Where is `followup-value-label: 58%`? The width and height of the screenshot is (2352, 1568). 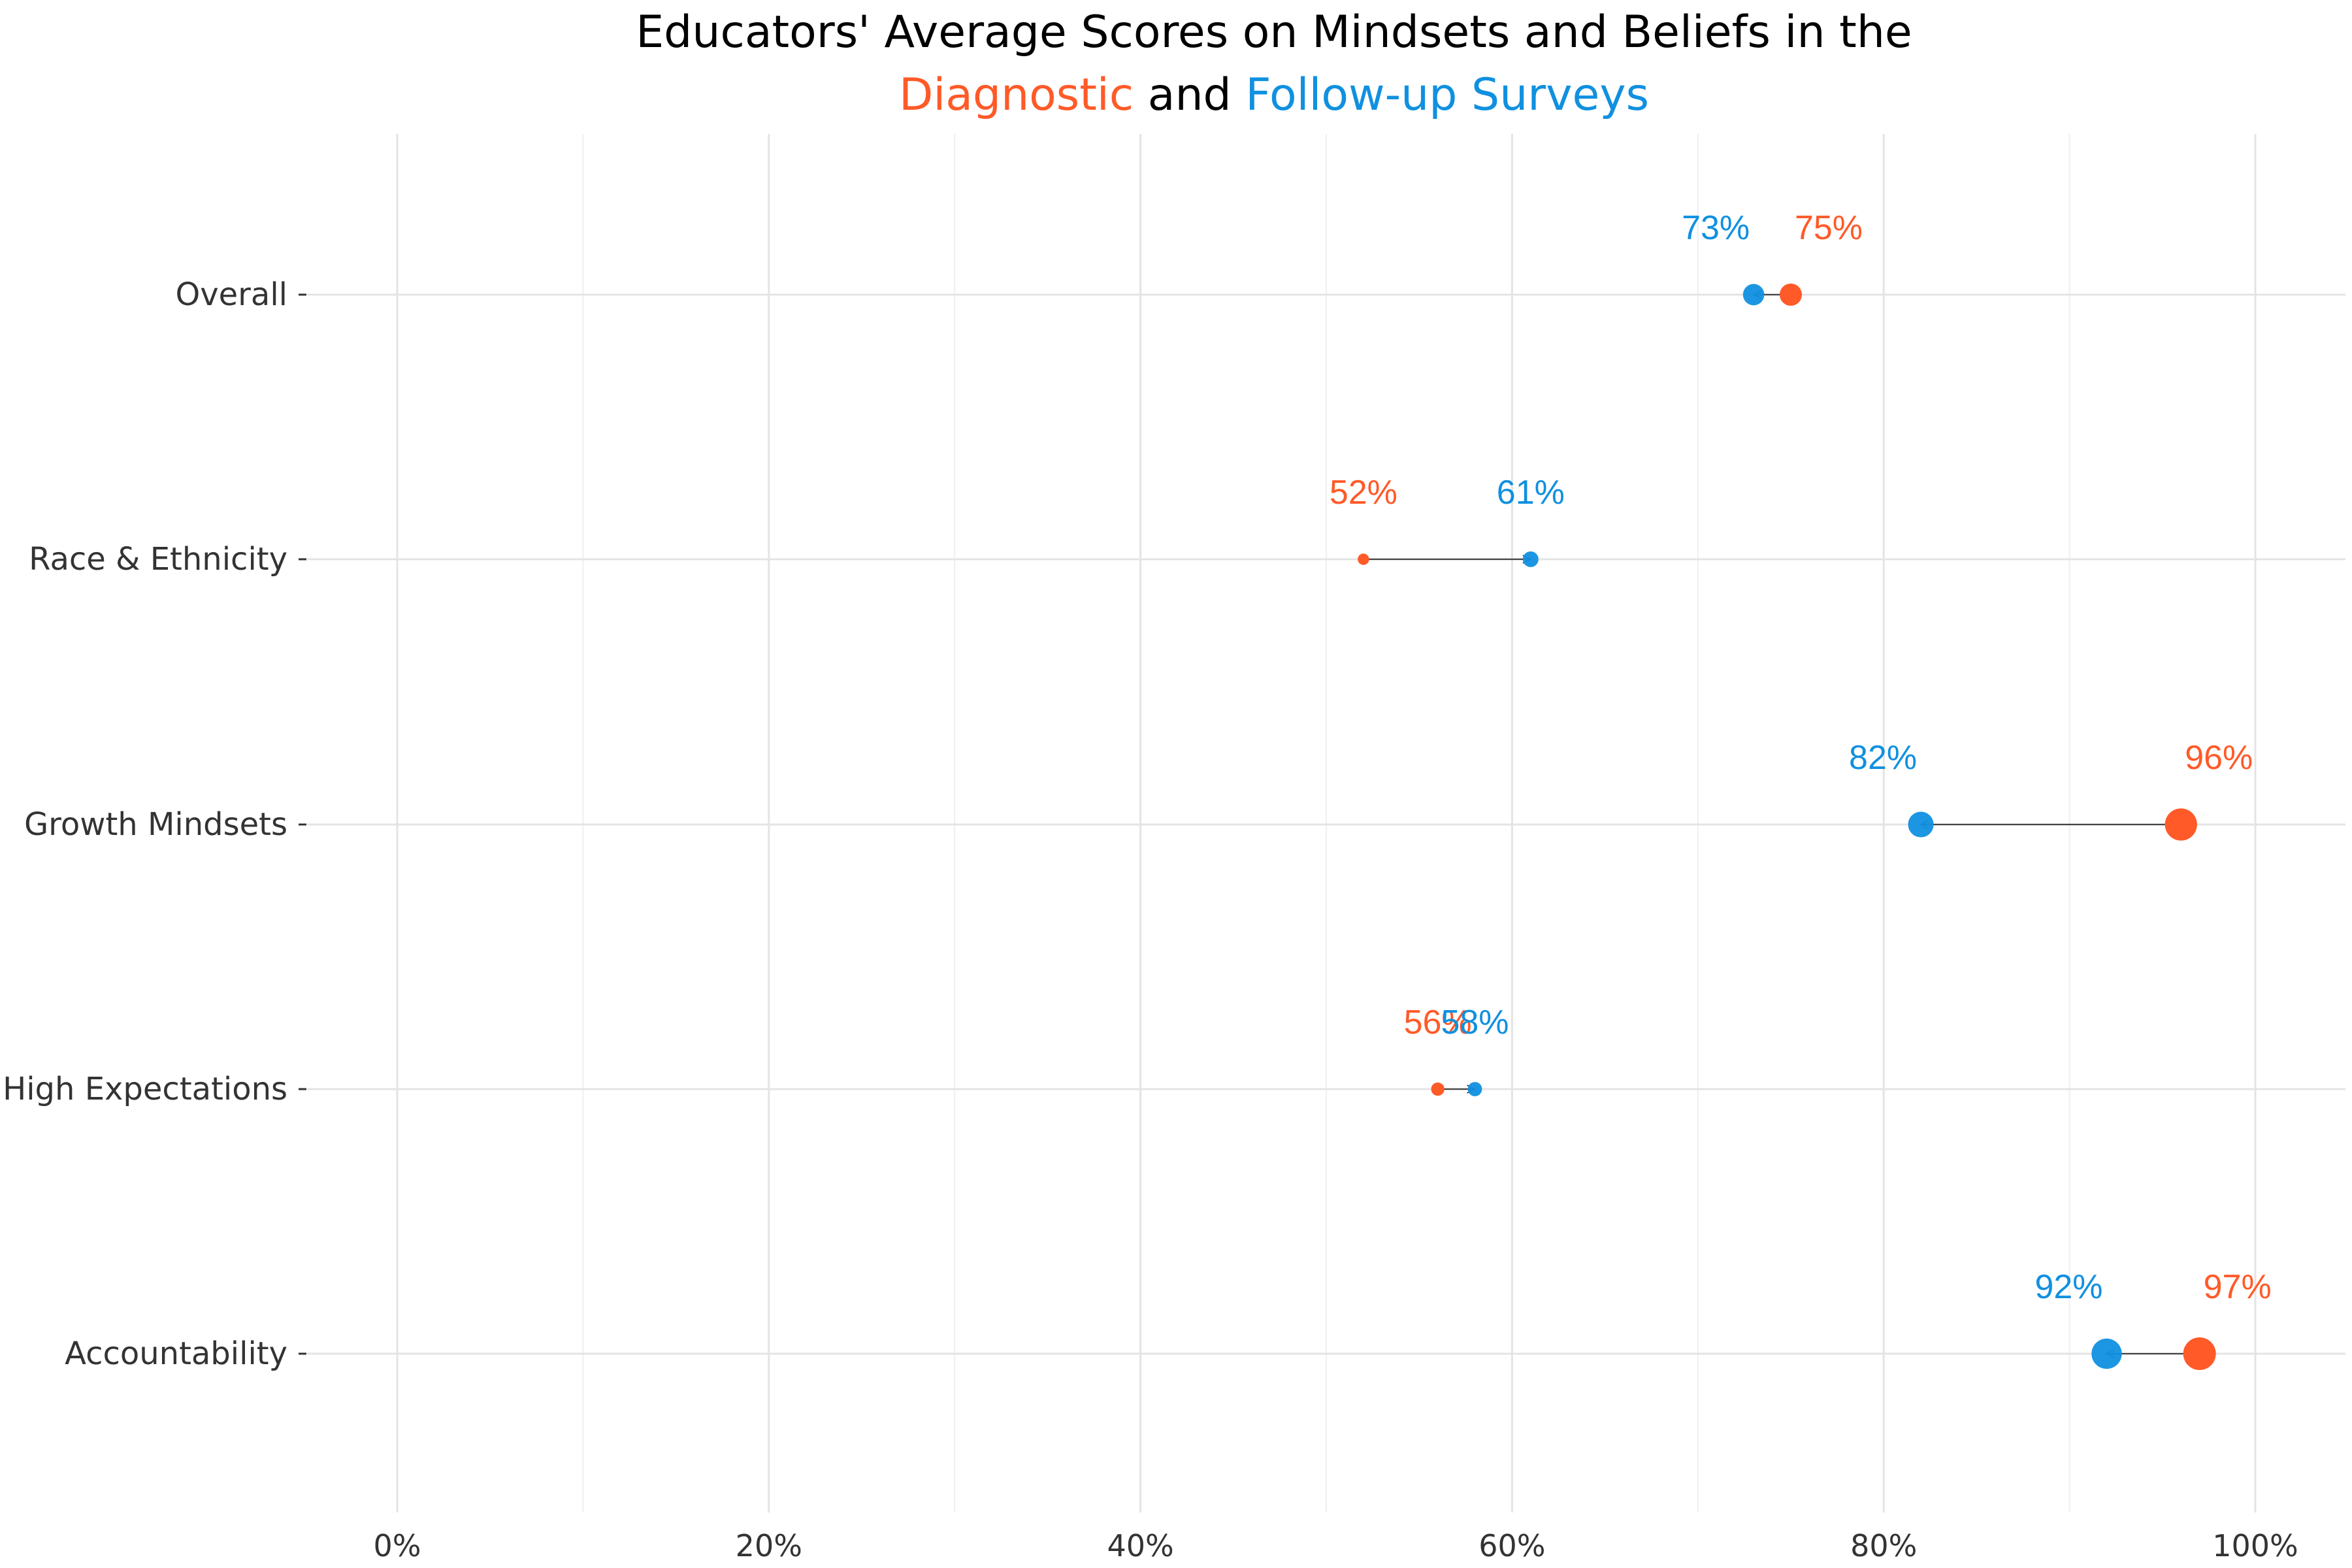 followup-value-label: 58% is located at coordinates (1475, 1022).